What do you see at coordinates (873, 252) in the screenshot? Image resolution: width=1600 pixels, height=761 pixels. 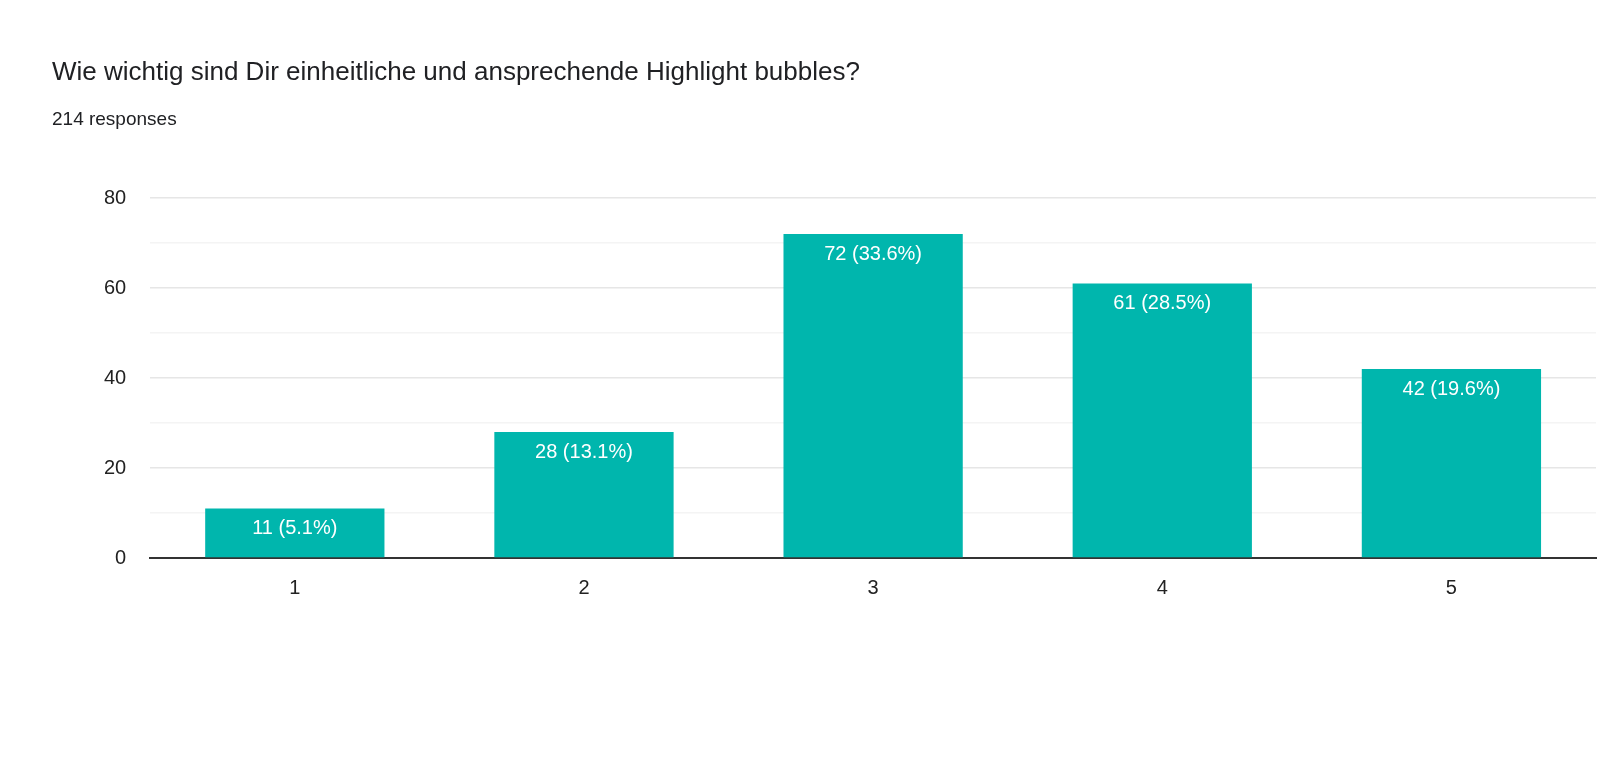 I see `data-label: 72 (33.6%)` at bounding box center [873, 252].